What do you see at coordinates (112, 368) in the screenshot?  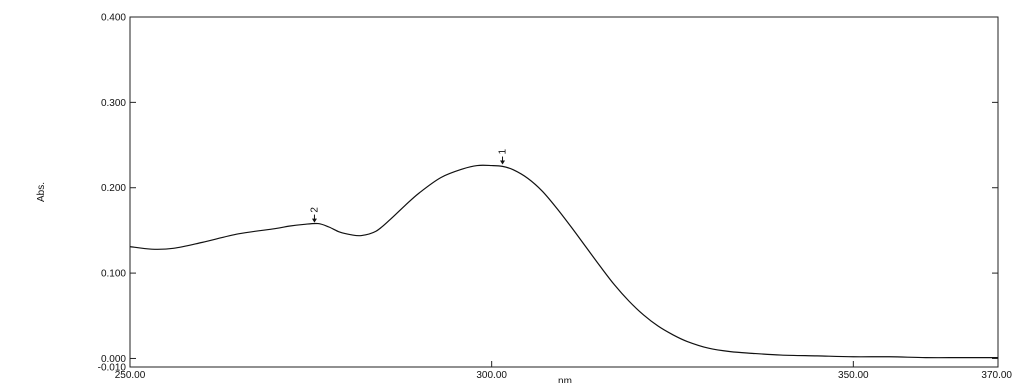 I see `y-tick-label: -0.010` at bounding box center [112, 368].